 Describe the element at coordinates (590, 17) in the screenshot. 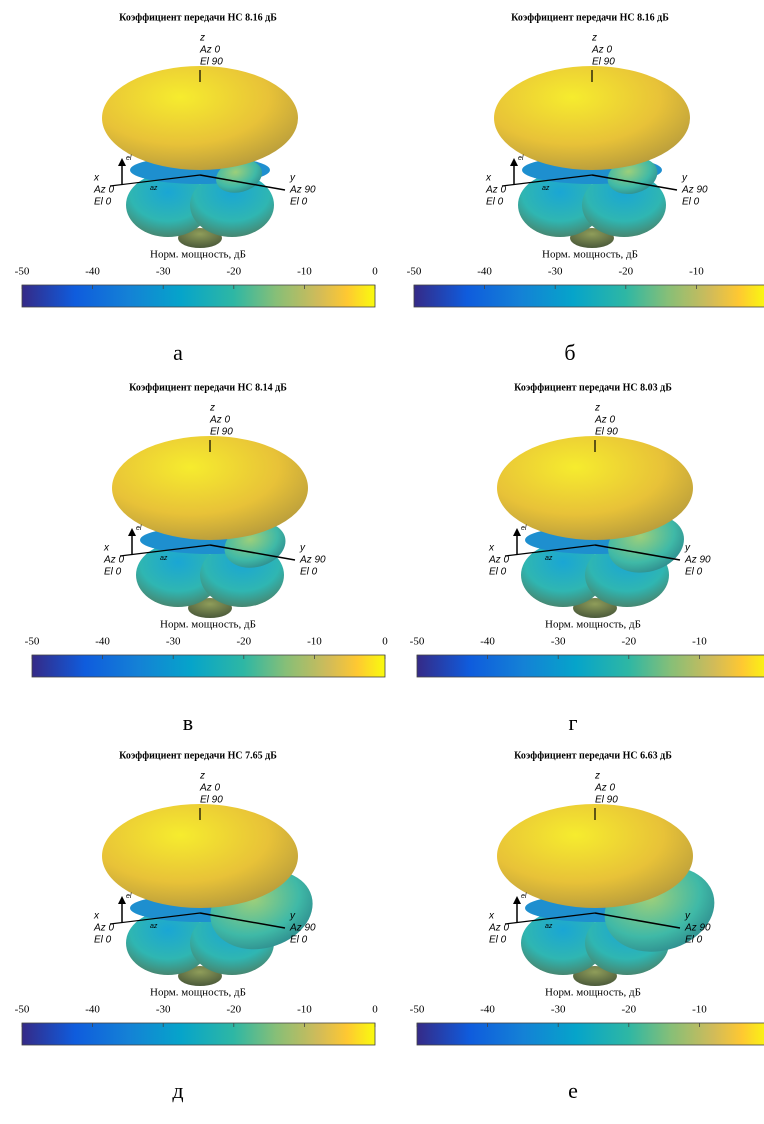

I see `panel-title: Коэффициент передачи НС 8.16 дБ` at that location.